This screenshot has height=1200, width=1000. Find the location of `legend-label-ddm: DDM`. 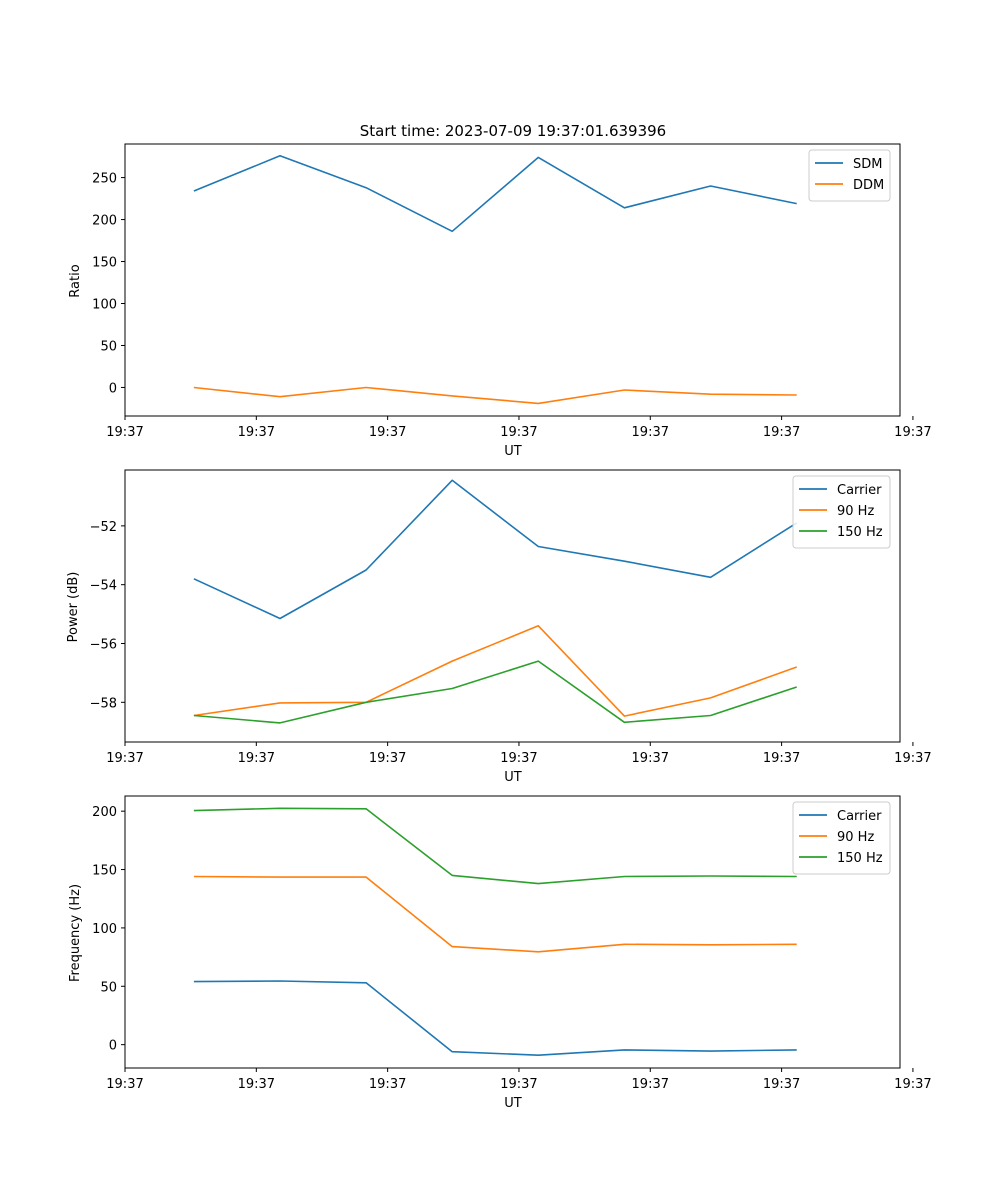

legend-label-ddm: DDM is located at coordinates (868, 185).